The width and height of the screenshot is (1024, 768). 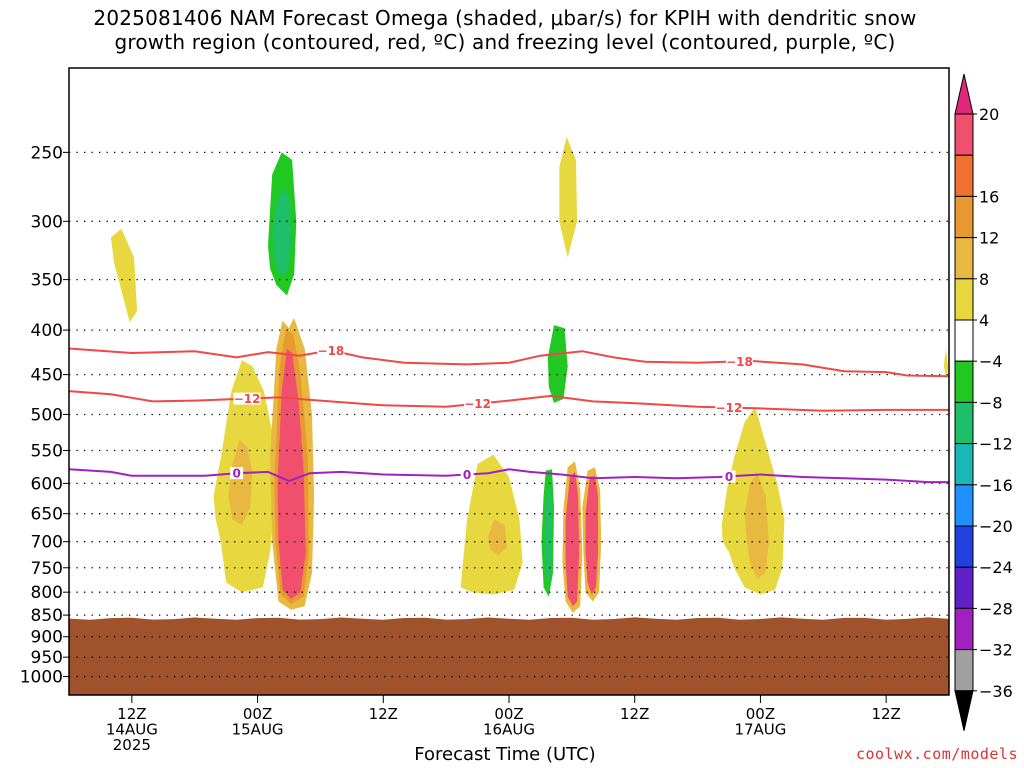 What do you see at coordinates (47, 452) in the screenshot?
I see `y-tick-label-550: 550` at bounding box center [47, 452].